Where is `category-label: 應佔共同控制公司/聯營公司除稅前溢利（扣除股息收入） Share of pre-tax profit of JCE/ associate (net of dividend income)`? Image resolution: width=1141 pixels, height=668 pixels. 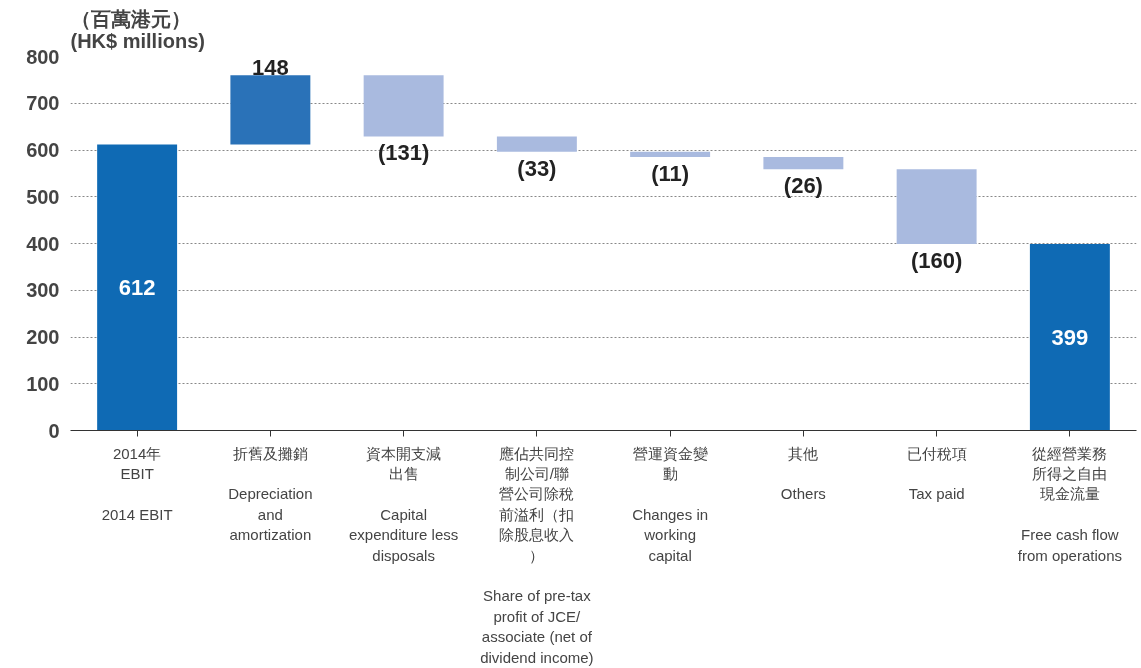 category-label: 應佔共同控制公司/聯營公司除稅前溢利（扣除股息收入） Share of pre-tax profit of JCE/ associate (net of dividend income) is located at coordinates (537, 555).